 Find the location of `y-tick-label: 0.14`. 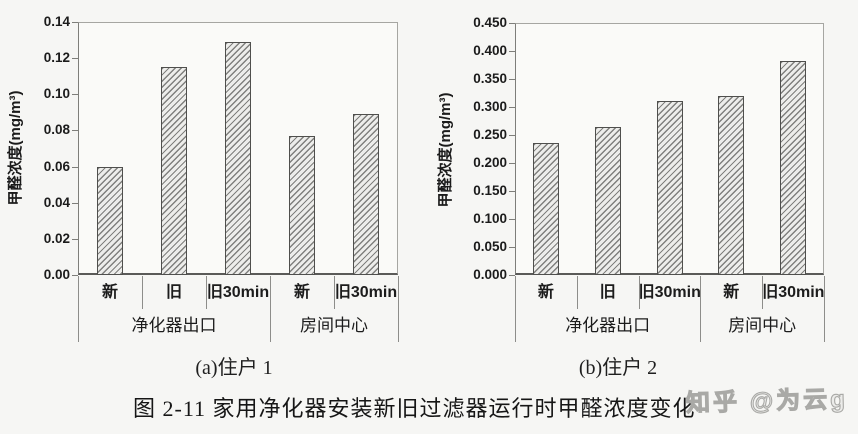

y-tick-label: 0.14 is located at coordinates (56, 21).